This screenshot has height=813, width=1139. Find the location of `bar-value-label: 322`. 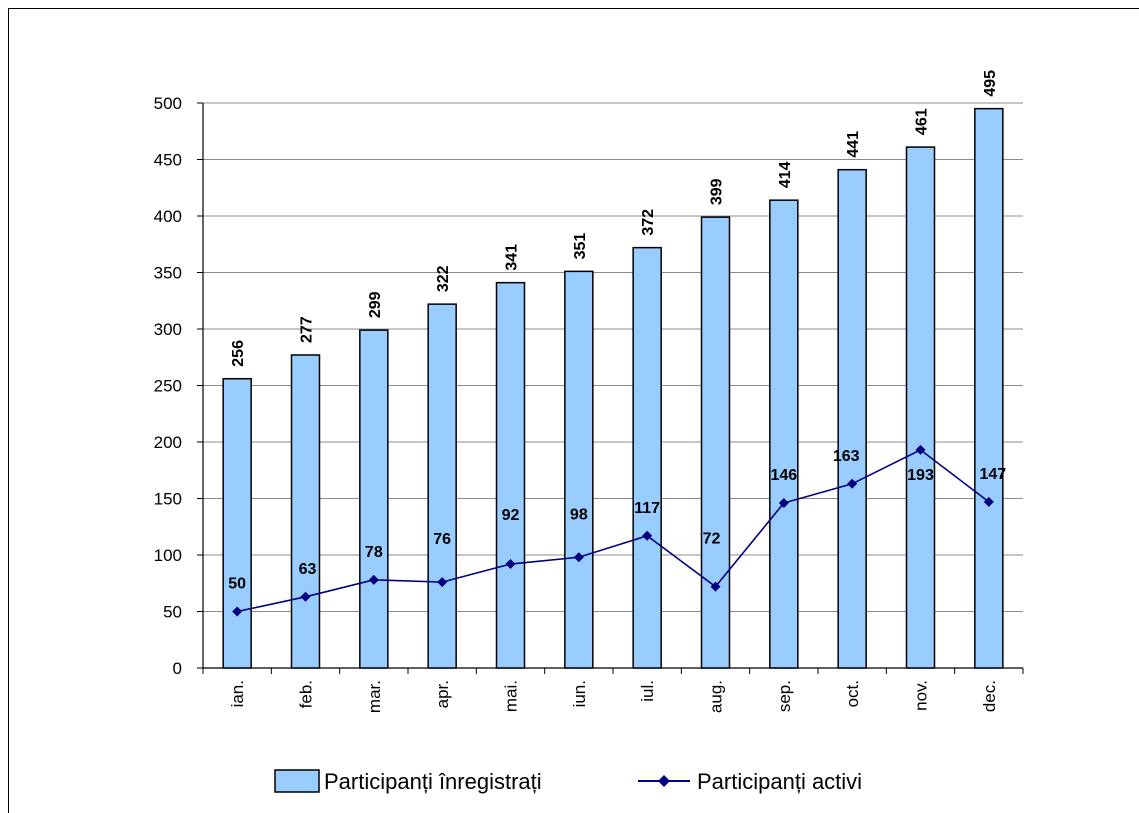

bar-value-label: 322 is located at coordinates (443, 278).